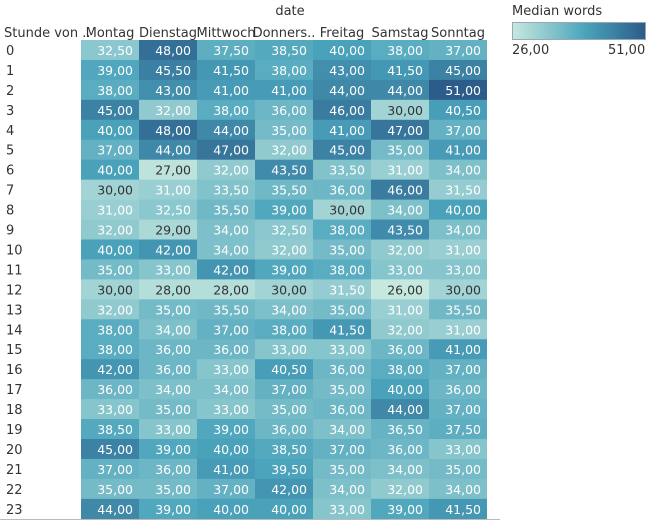 This screenshot has height=521, width=651. What do you see at coordinates (579, 31) in the screenshot?
I see `legend-gradient-bar` at bounding box center [579, 31].